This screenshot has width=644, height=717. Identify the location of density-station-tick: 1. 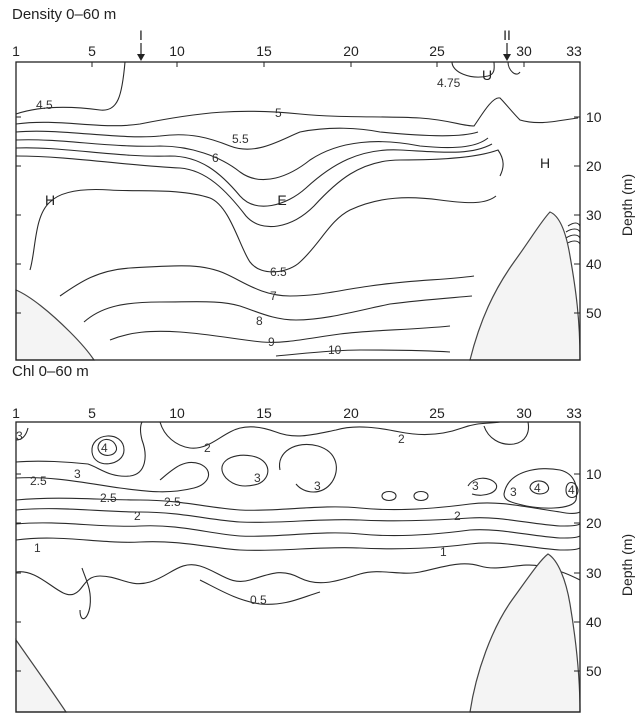
(16, 51).